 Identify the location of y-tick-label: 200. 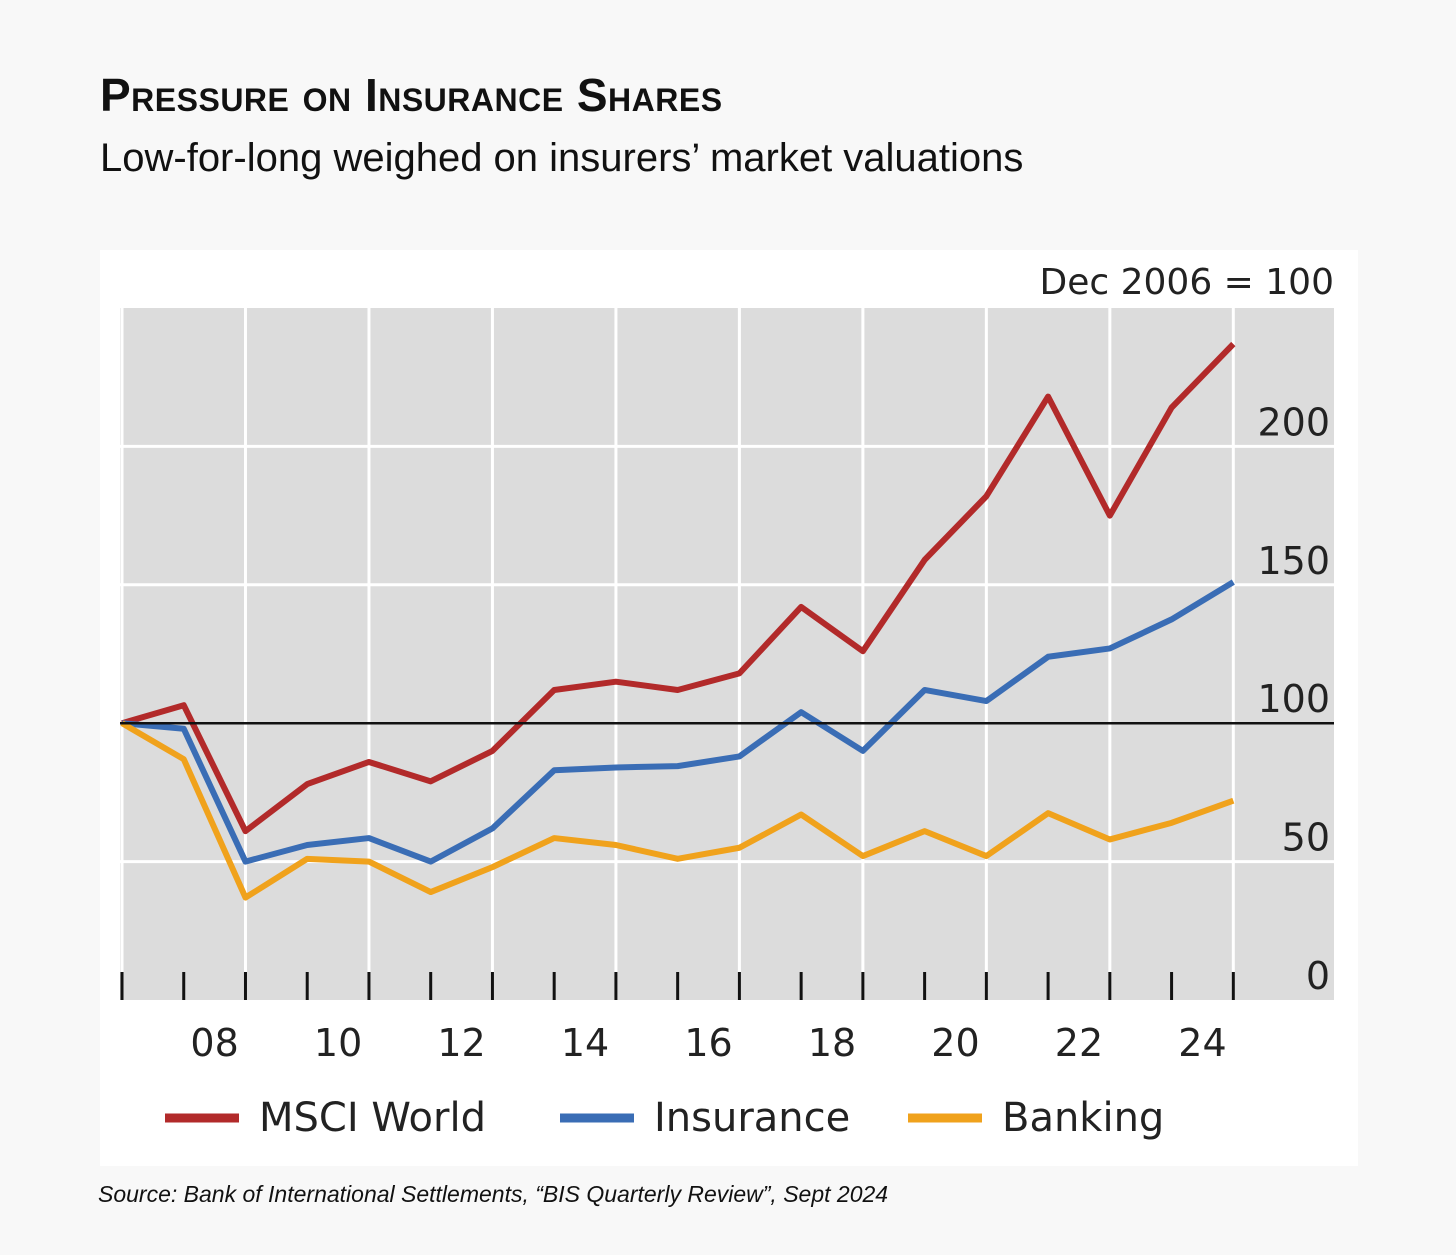
(1293, 422).